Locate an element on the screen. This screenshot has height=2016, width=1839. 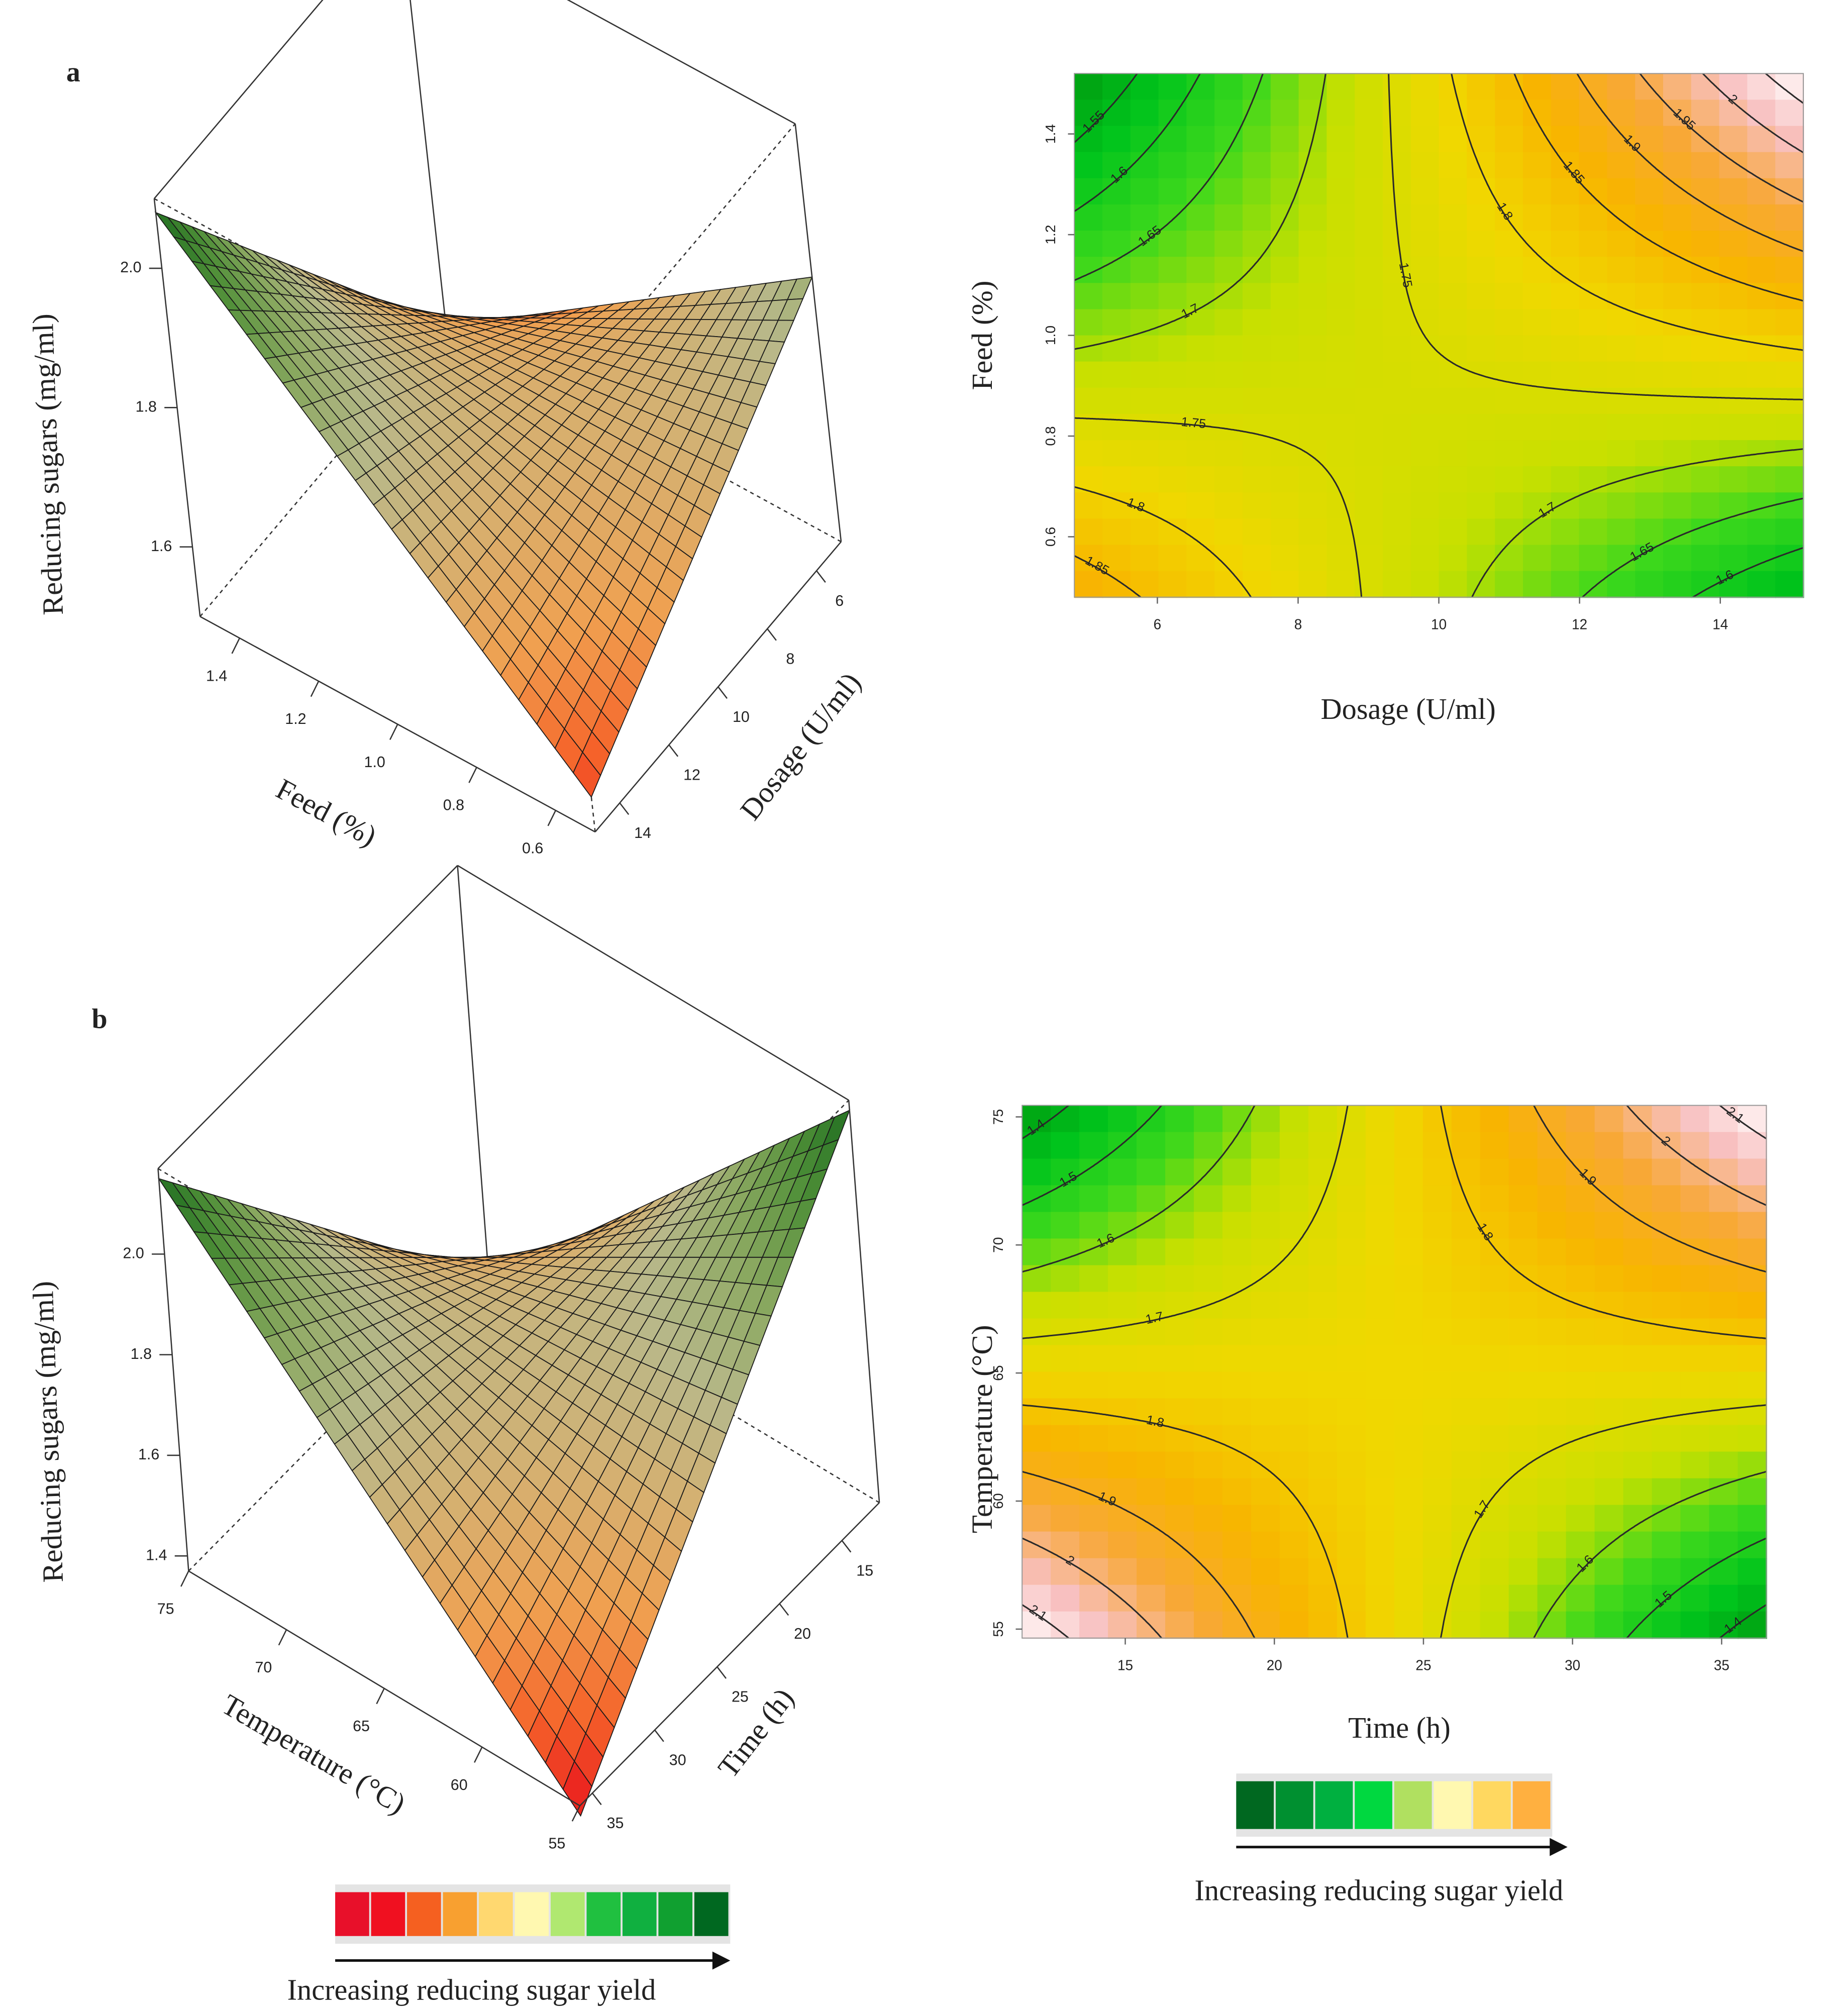
y-tick-label: 1.2 is located at coordinates (1050, 234).